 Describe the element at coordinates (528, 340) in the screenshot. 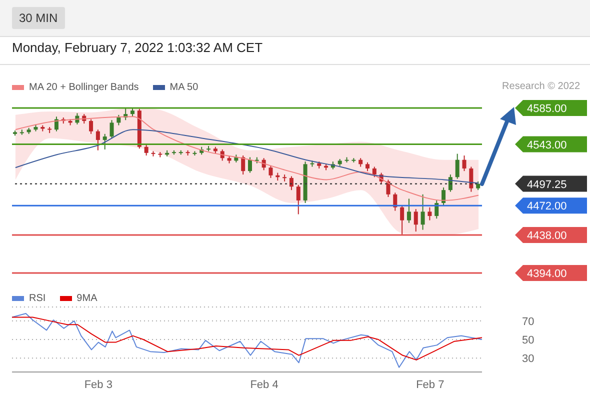

I see `y-tick-label: 50` at that location.